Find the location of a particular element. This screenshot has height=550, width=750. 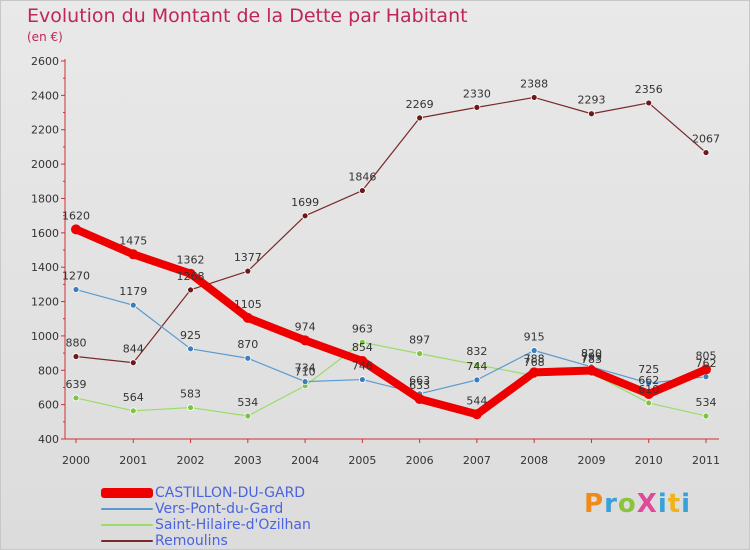

y-tick-label: 1000 is located at coordinates (45, 336).